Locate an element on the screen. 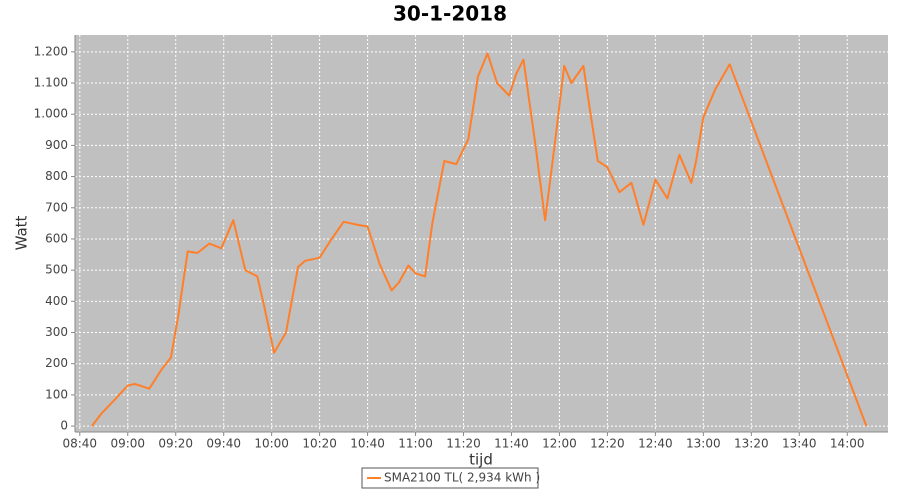  x-tick-label: 10:40 is located at coordinates (367, 444).